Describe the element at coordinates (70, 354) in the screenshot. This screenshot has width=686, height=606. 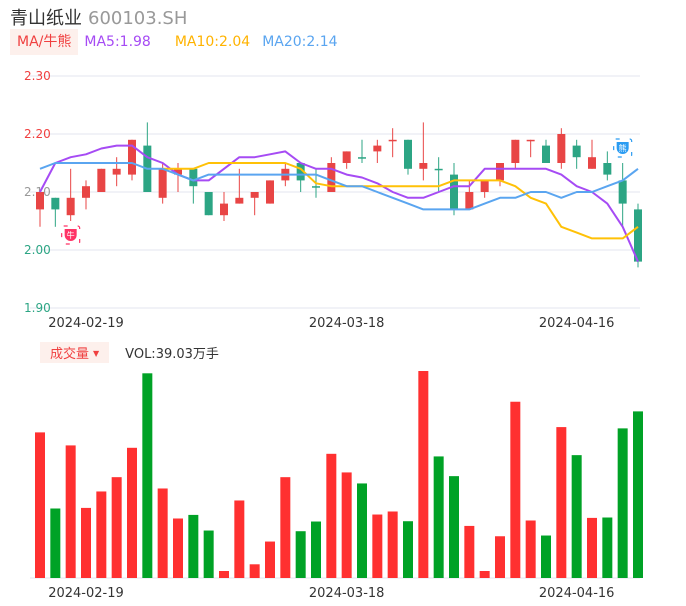
I see `volume-indicator-label: 成交量` at that location.